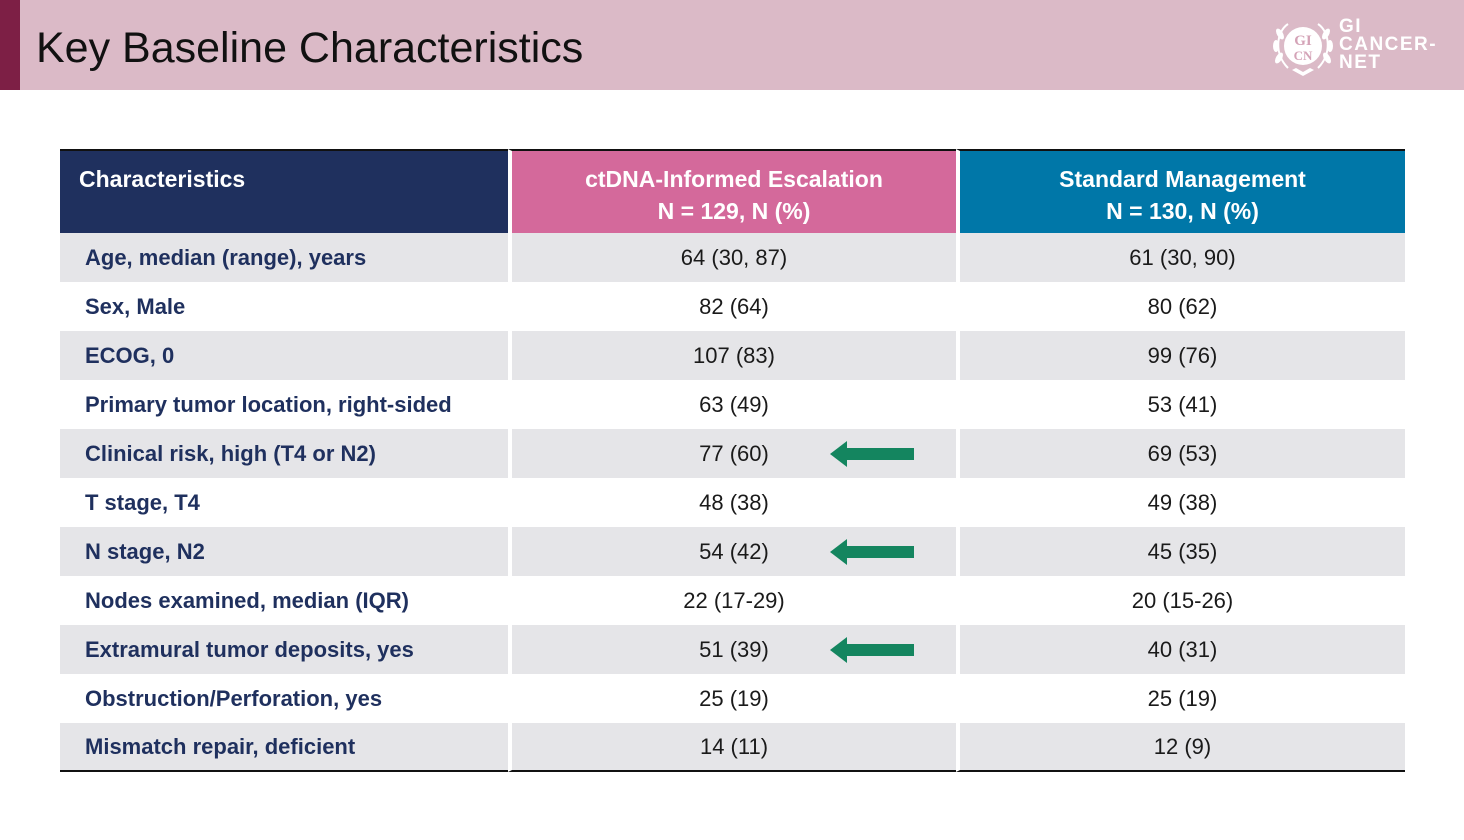 This screenshot has height=840, width=1464. I want to click on escalation-value: 77 (60), so click(732, 453).